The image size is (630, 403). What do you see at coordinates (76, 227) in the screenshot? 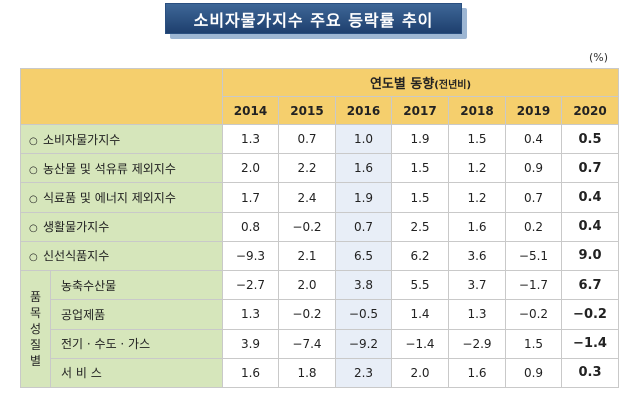
I see `row-label-text: 생활물가지수` at bounding box center [76, 227].